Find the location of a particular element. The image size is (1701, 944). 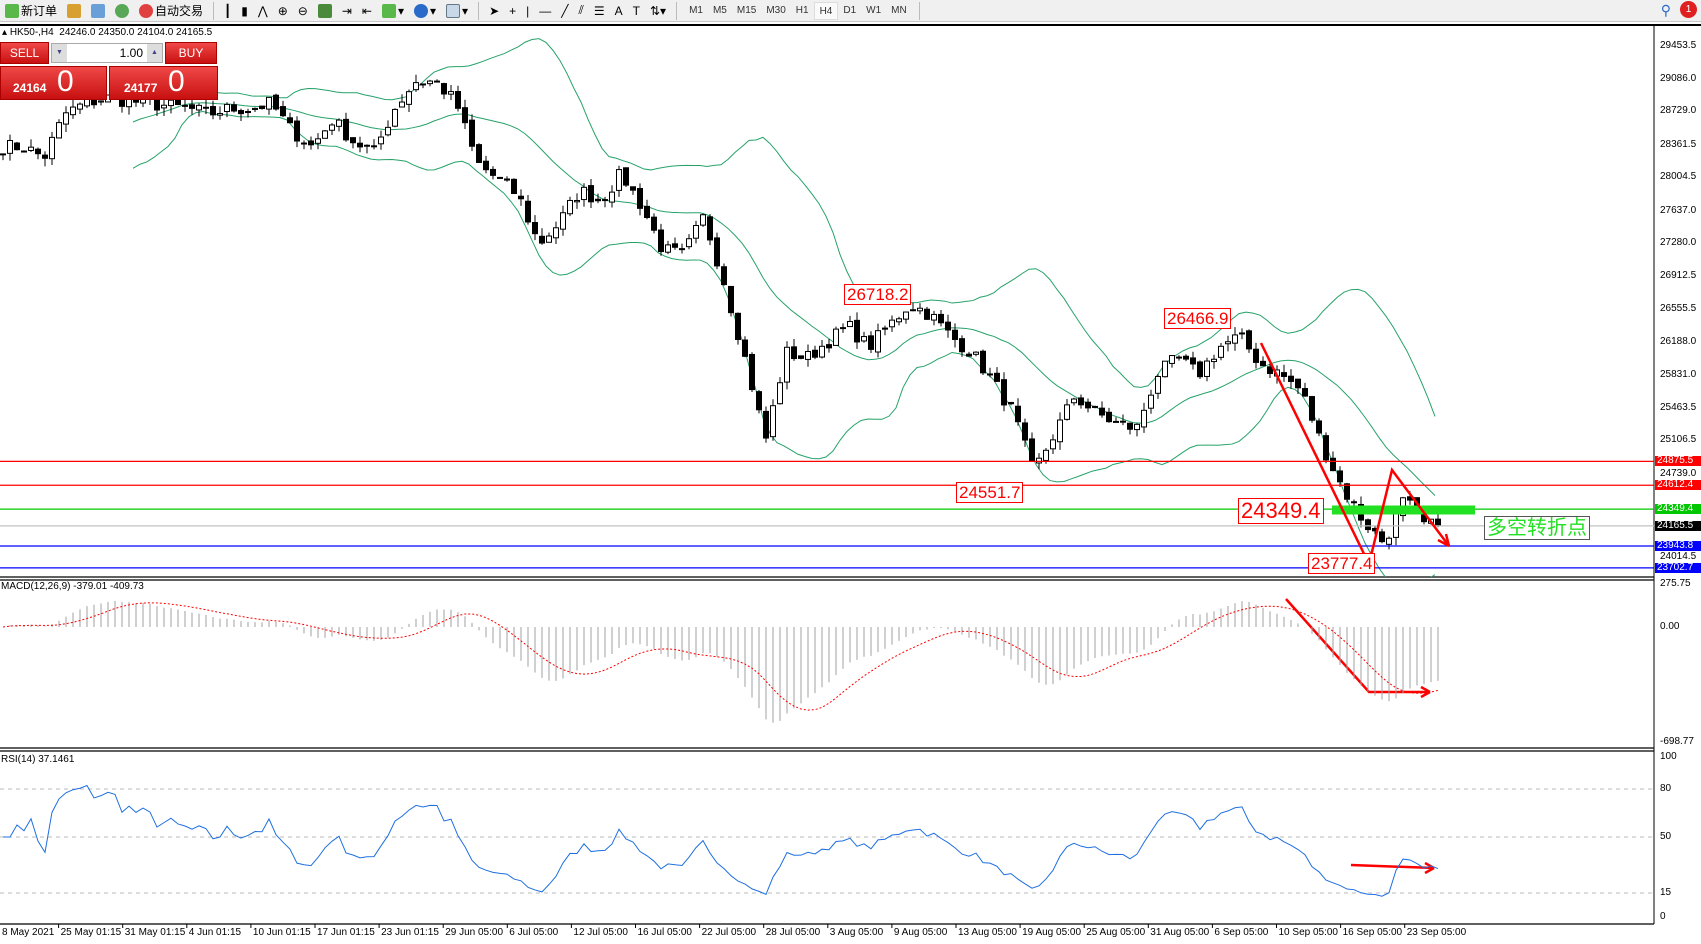

annotation-high-2: 26466.9 is located at coordinates (1198, 318).